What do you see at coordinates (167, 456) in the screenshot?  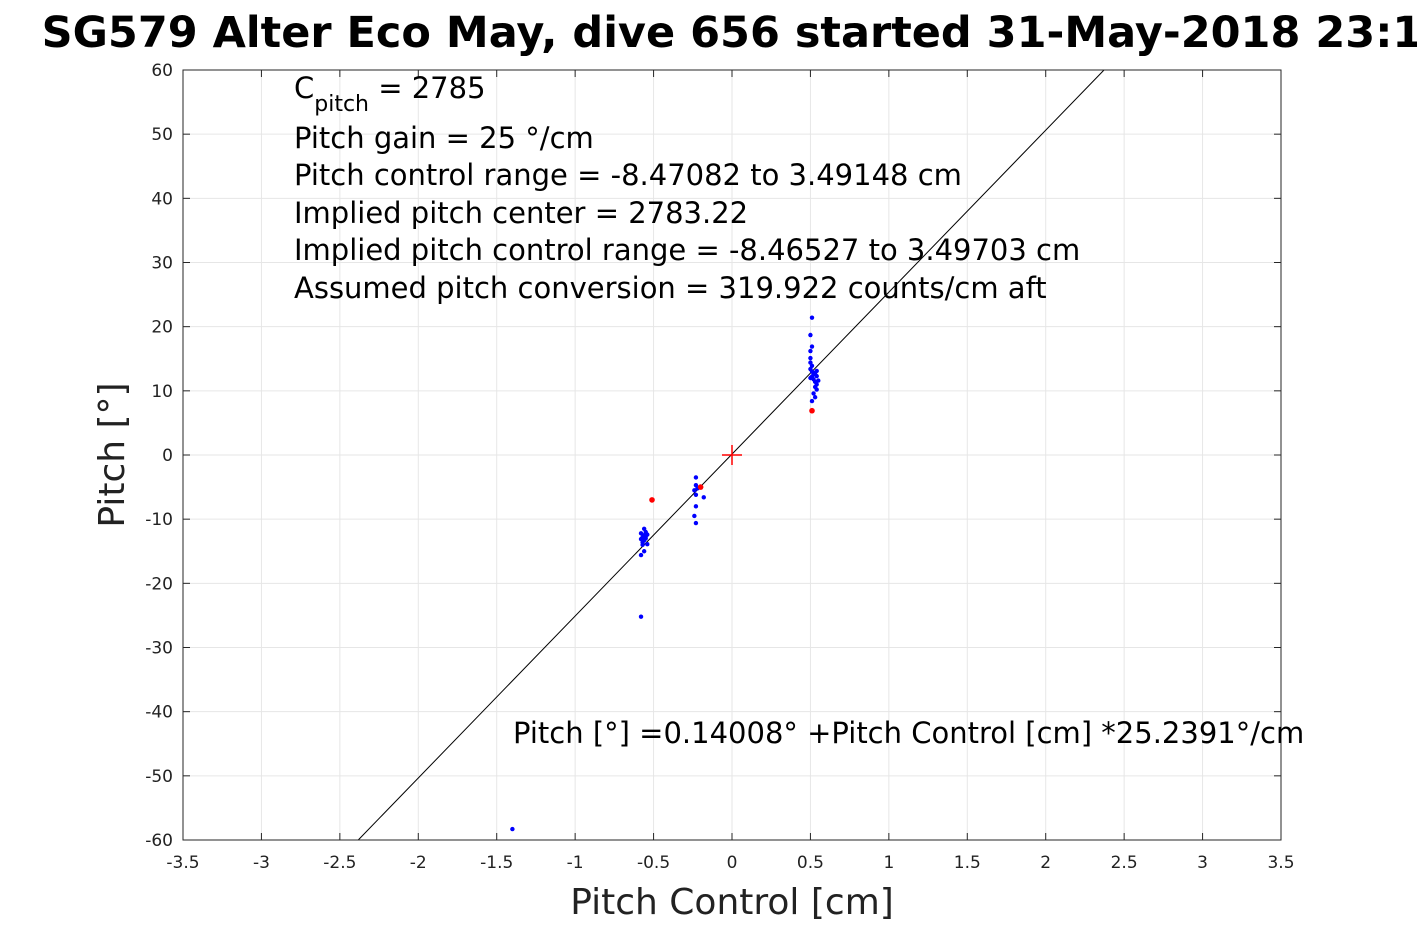 I see `y-tick-label: 0` at bounding box center [167, 456].